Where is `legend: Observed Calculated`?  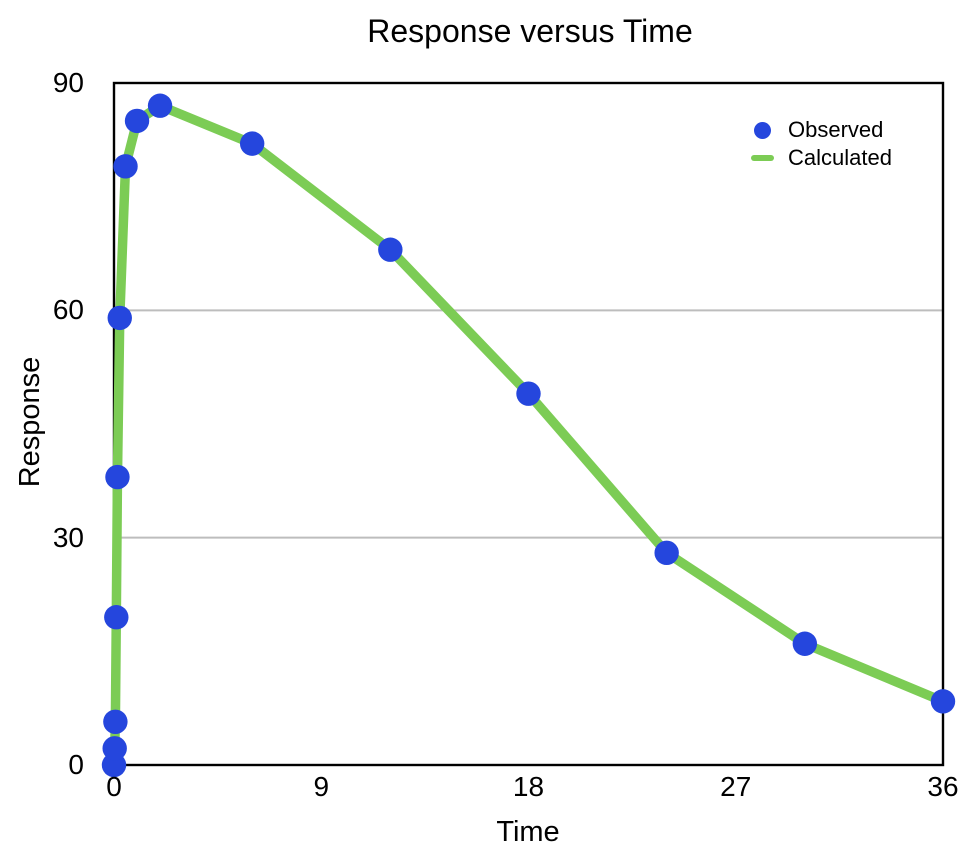
legend: Observed Calculated is located at coordinates (818, 144).